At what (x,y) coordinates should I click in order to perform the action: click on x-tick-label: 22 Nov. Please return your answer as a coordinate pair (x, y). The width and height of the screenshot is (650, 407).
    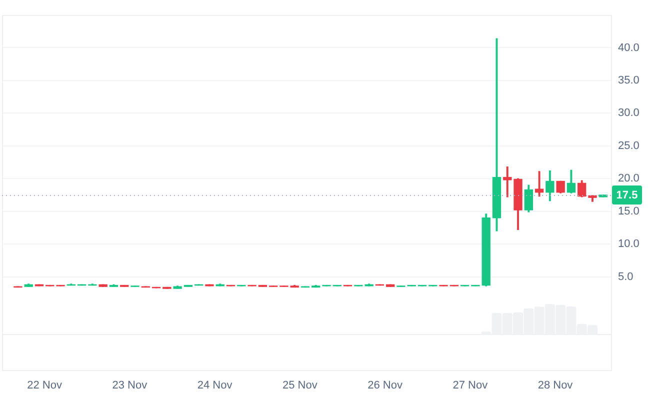
    Looking at the image, I should click on (44, 386).